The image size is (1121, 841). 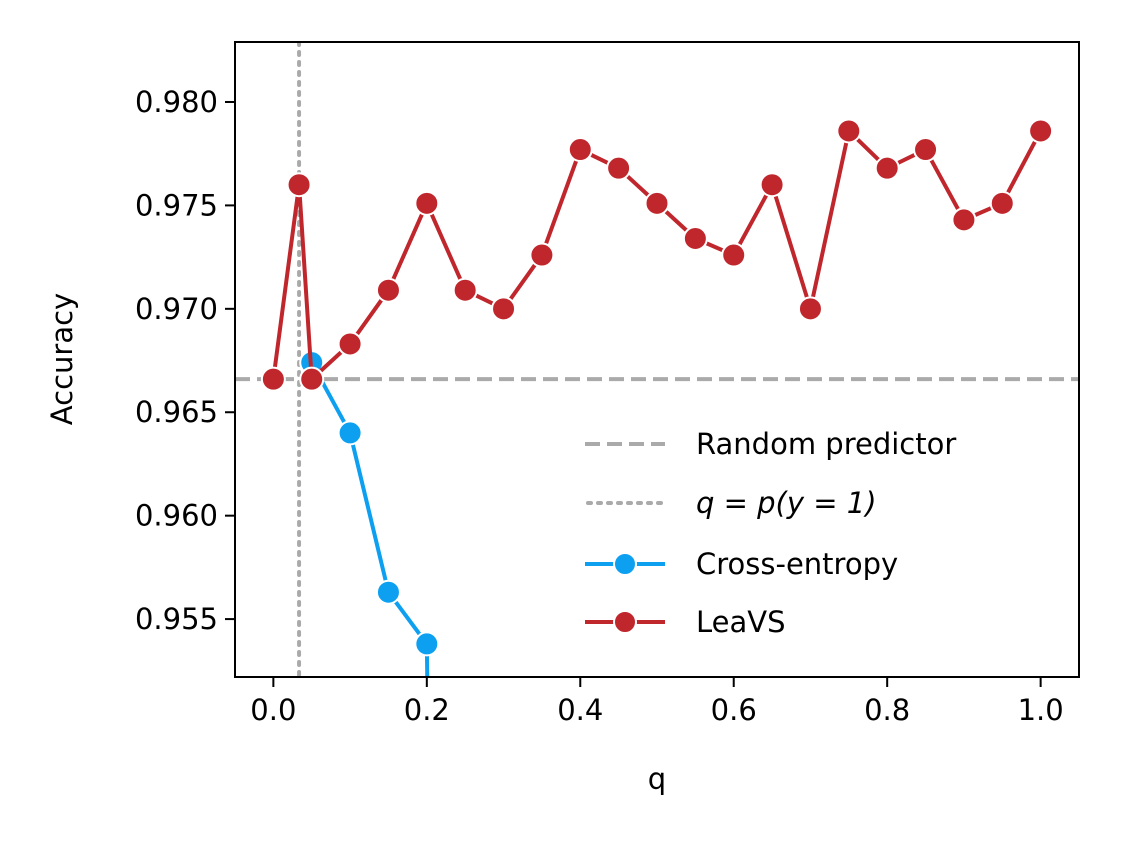 What do you see at coordinates (685, 622) in the screenshot?
I see `legend-entry-leavs: LeaVS` at bounding box center [685, 622].